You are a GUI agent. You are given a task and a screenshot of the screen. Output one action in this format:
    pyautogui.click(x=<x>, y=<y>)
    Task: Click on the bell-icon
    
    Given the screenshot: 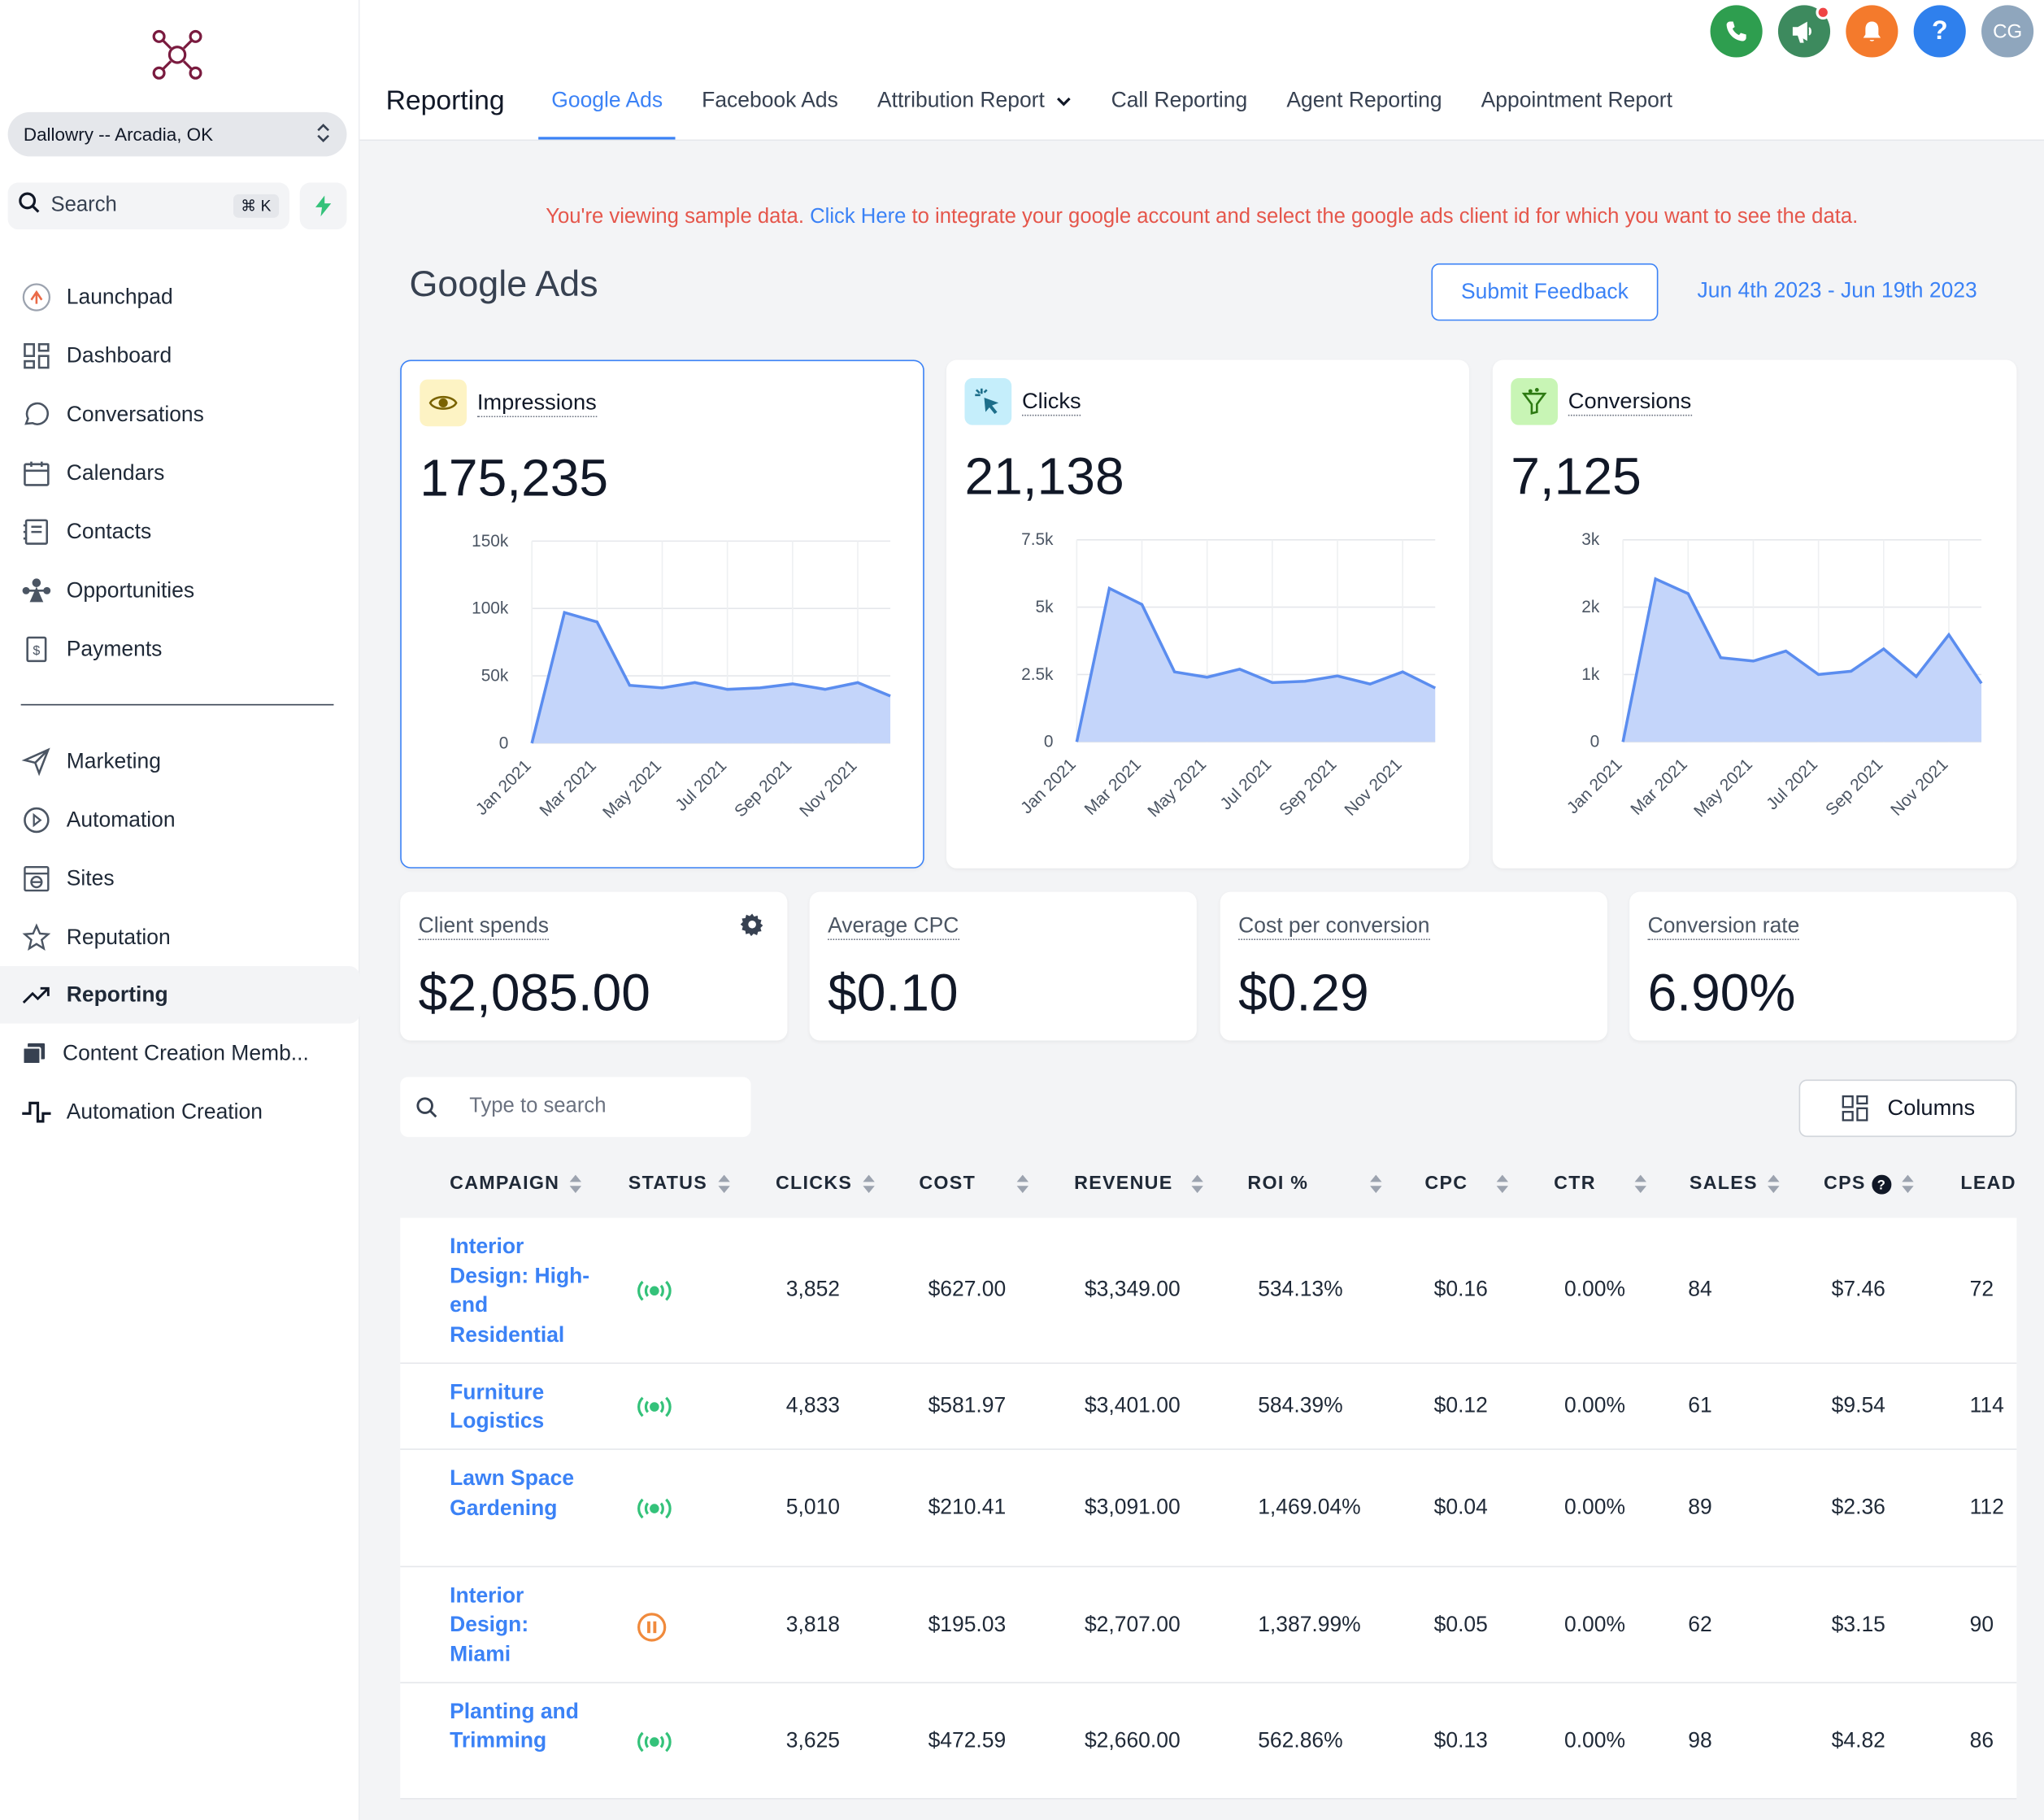 What is the action you would take?
    pyautogui.click(x=1872, y=31)
    